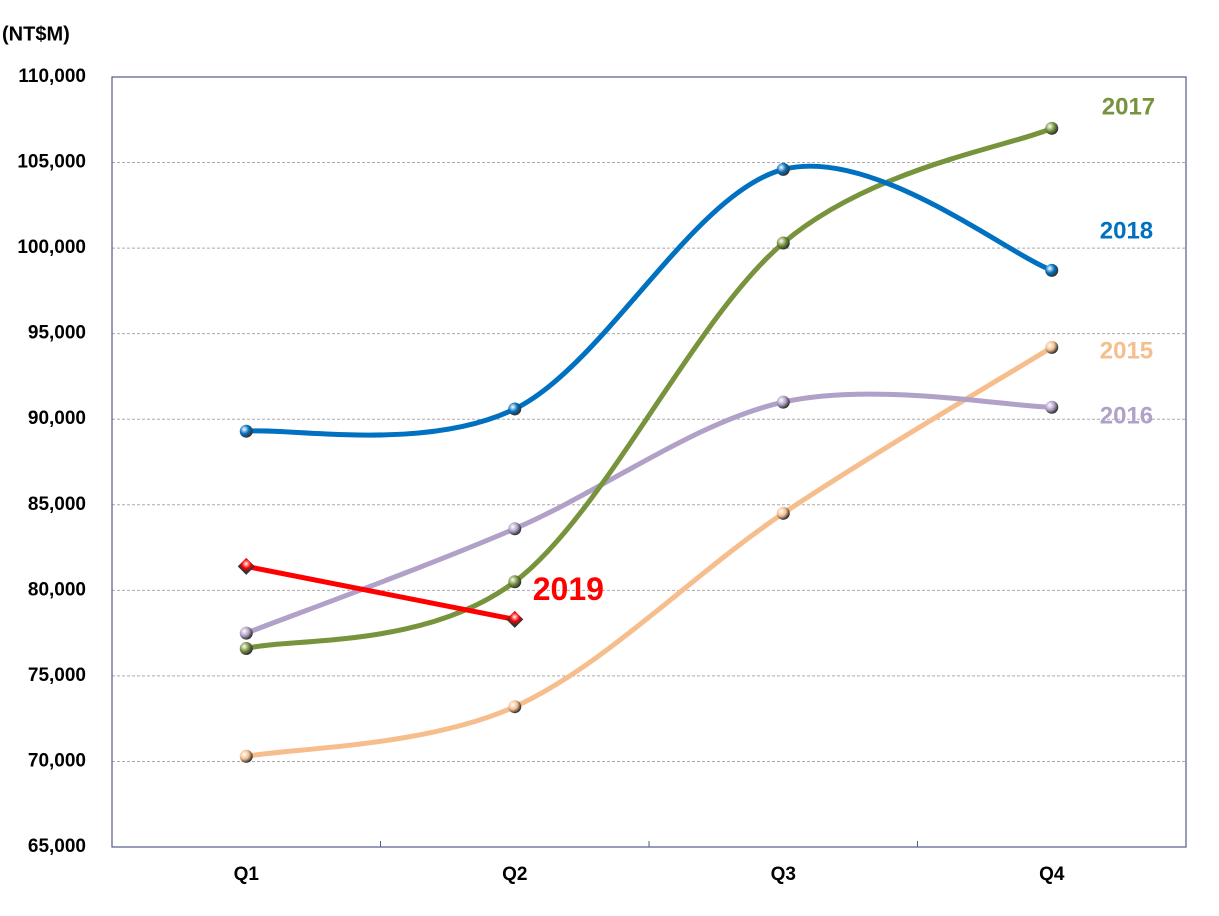  Describe the element at coordinates (51, 162) in the screenshot. I see `y-tick-label: 105,000` at that location.